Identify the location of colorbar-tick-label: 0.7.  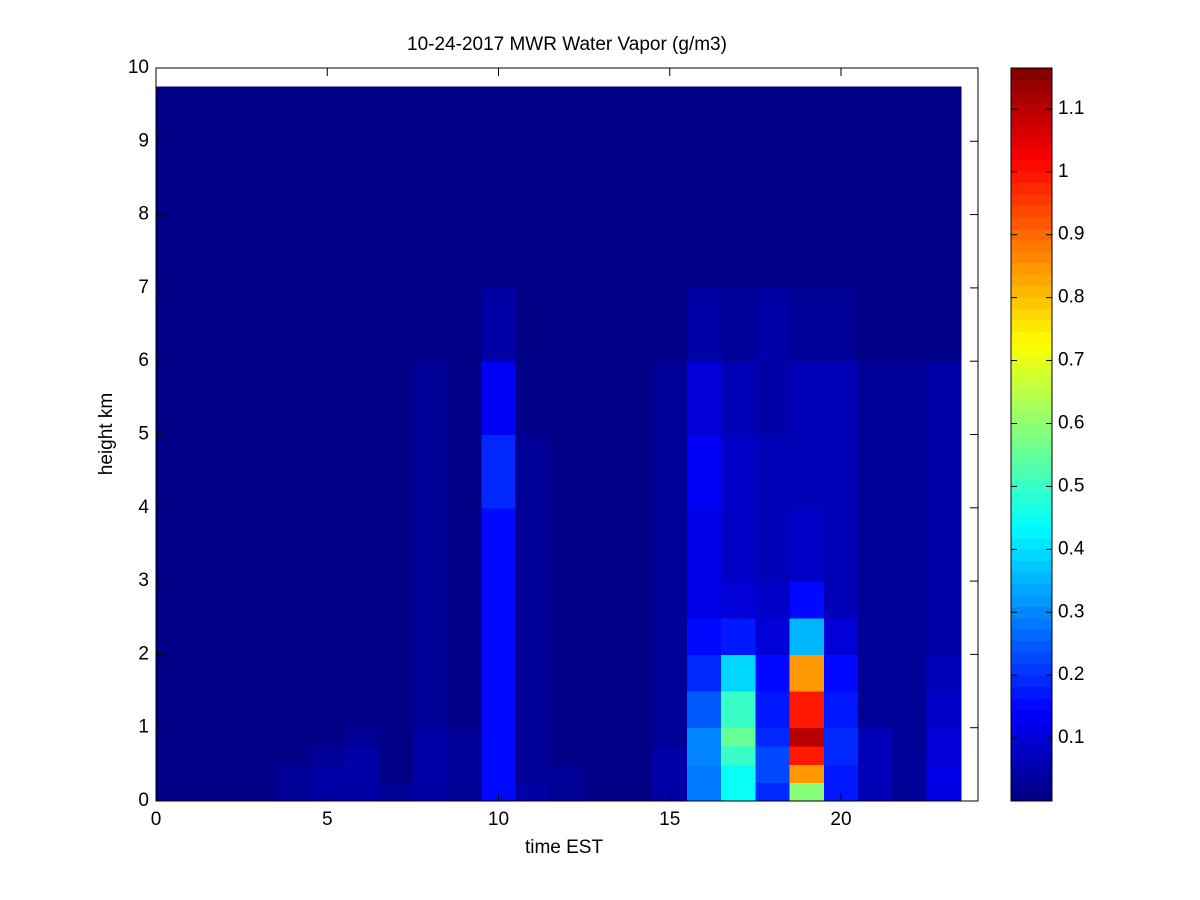
(1071, 360).